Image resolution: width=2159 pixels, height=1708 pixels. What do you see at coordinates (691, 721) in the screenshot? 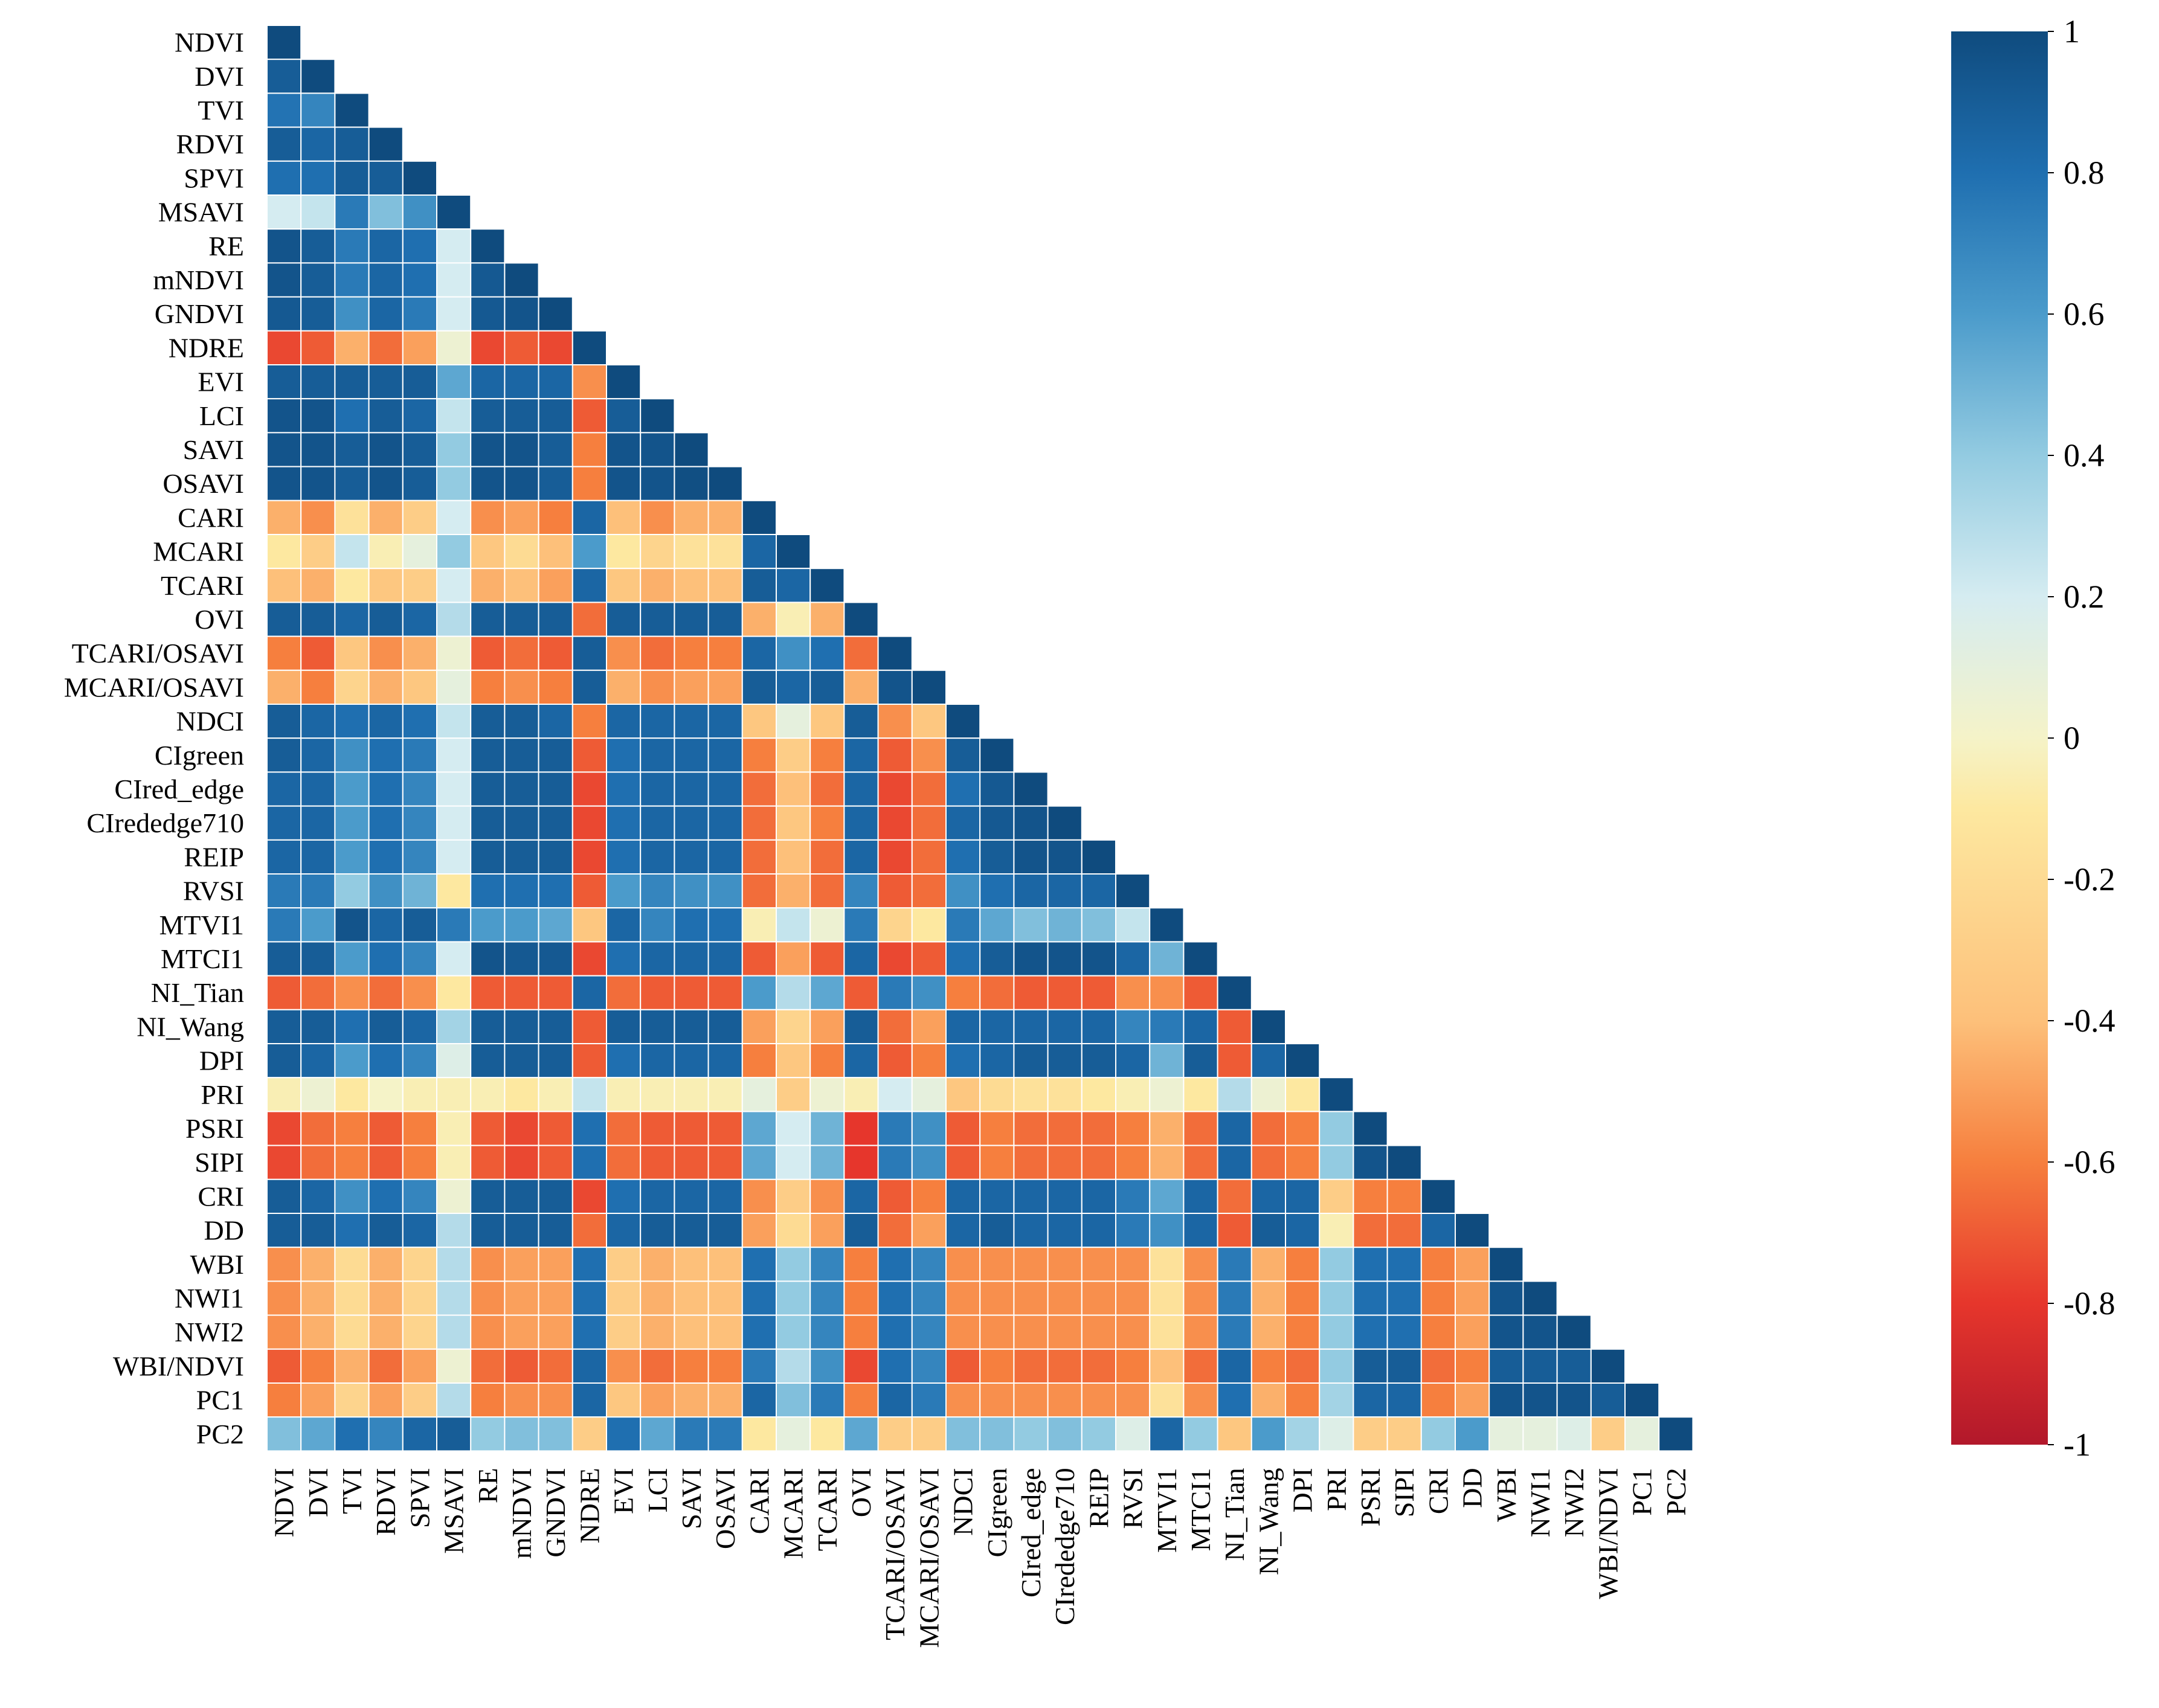
I see `heatmap-cell-NDCI-SAVI` at bounding box center [691, 721].